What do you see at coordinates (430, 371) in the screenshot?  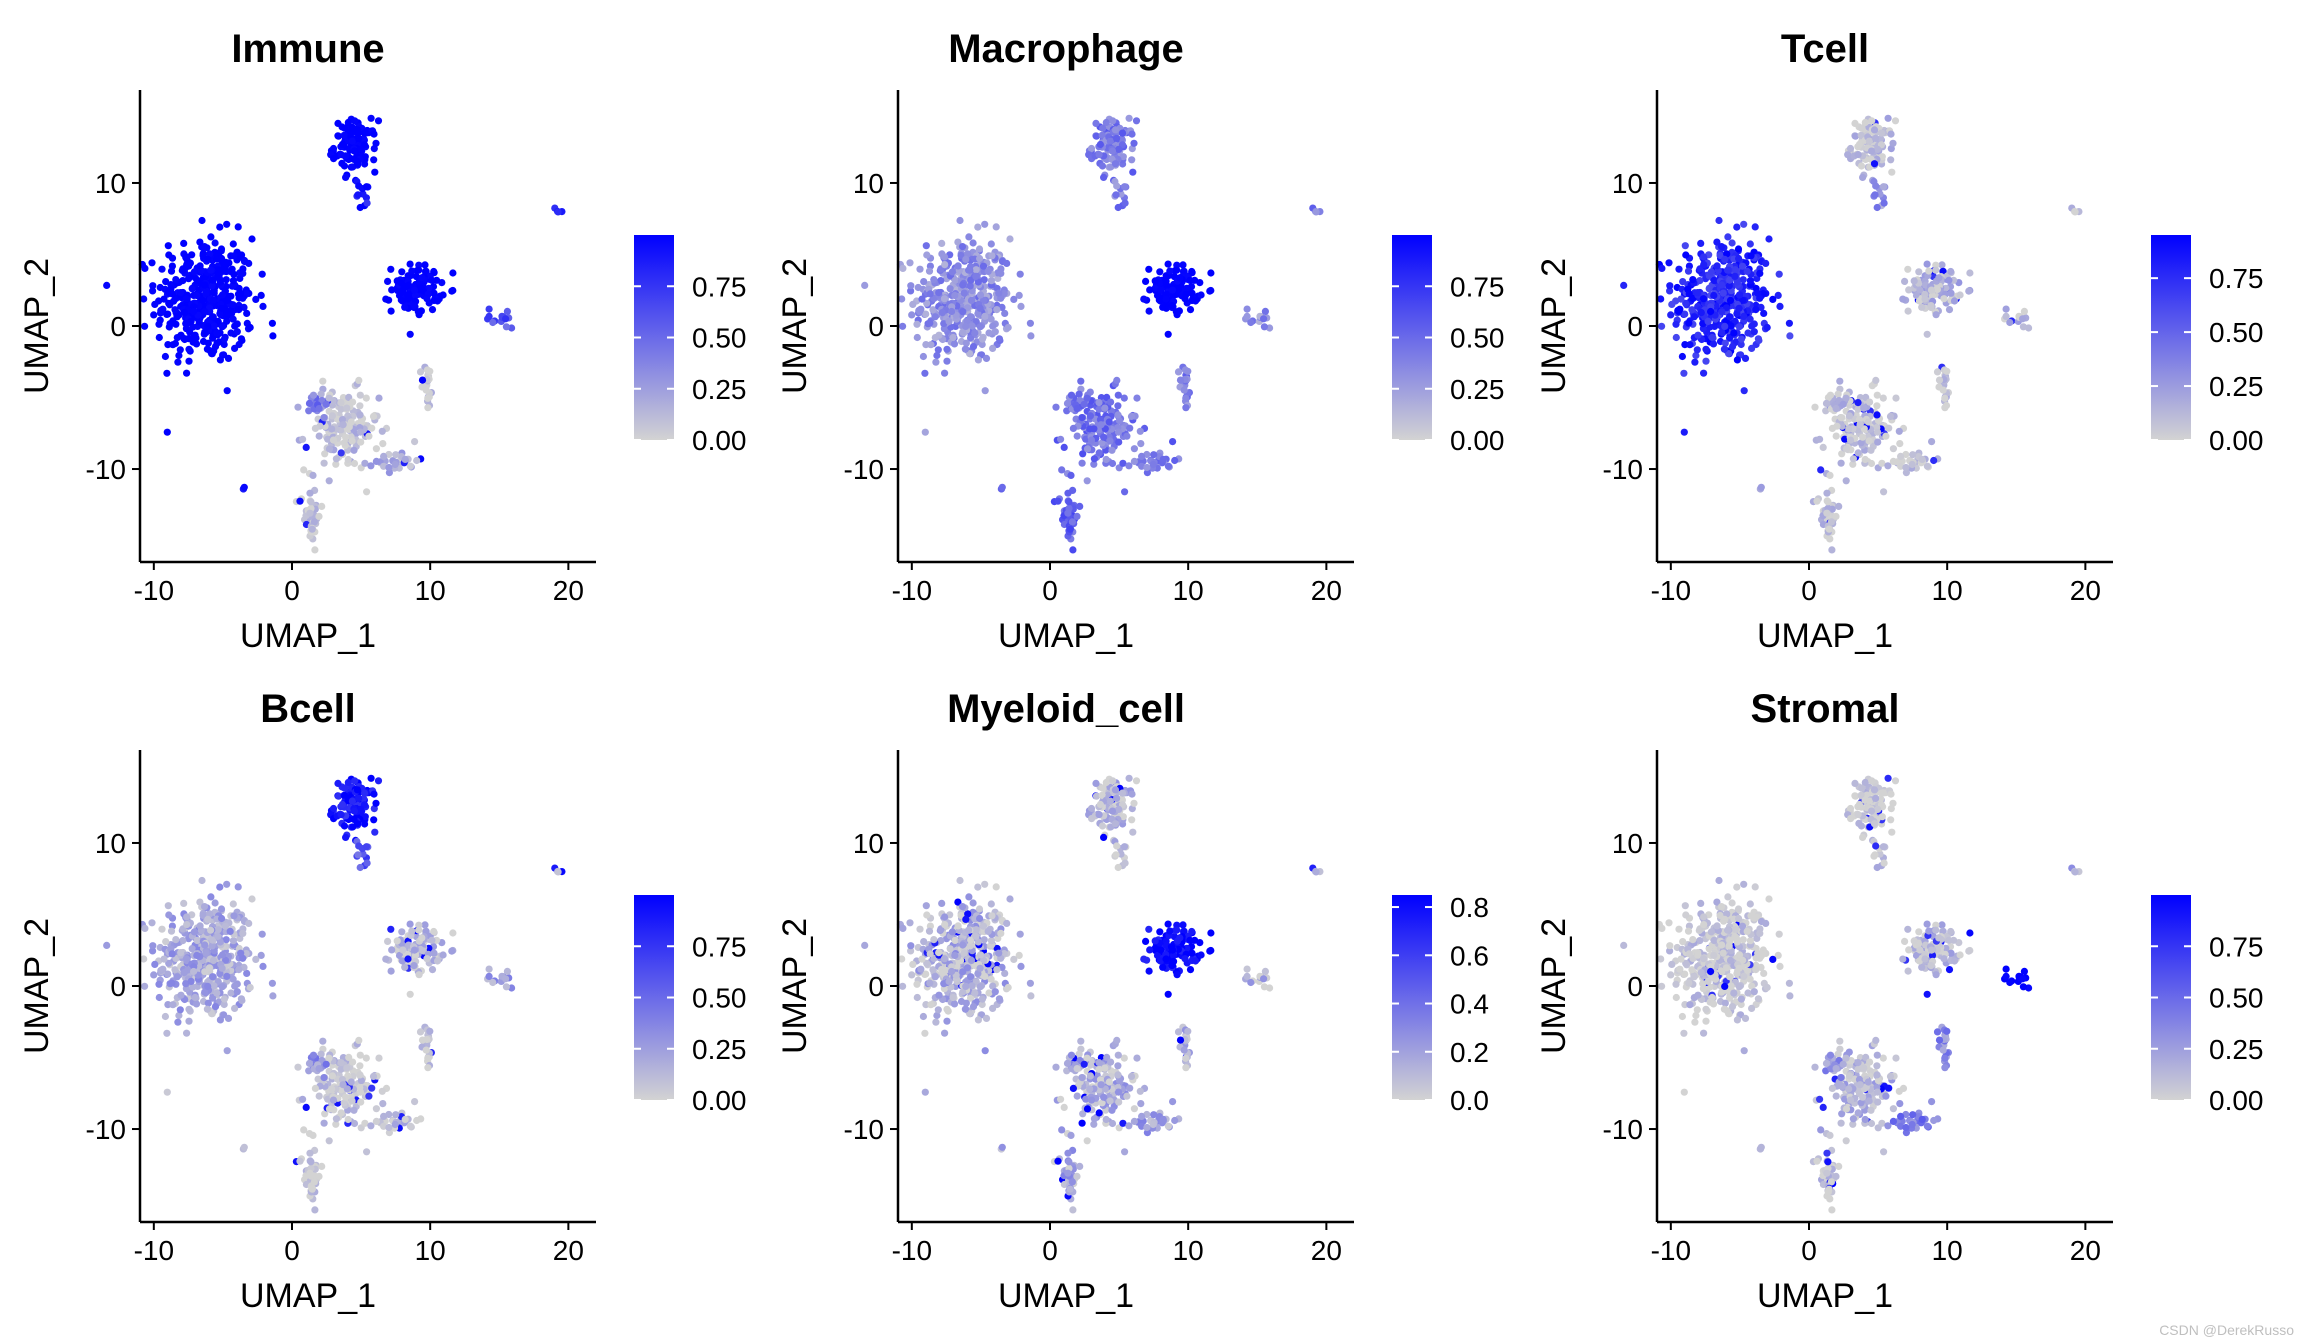 I see `point-upper_right` at bounding box center [430, 371].